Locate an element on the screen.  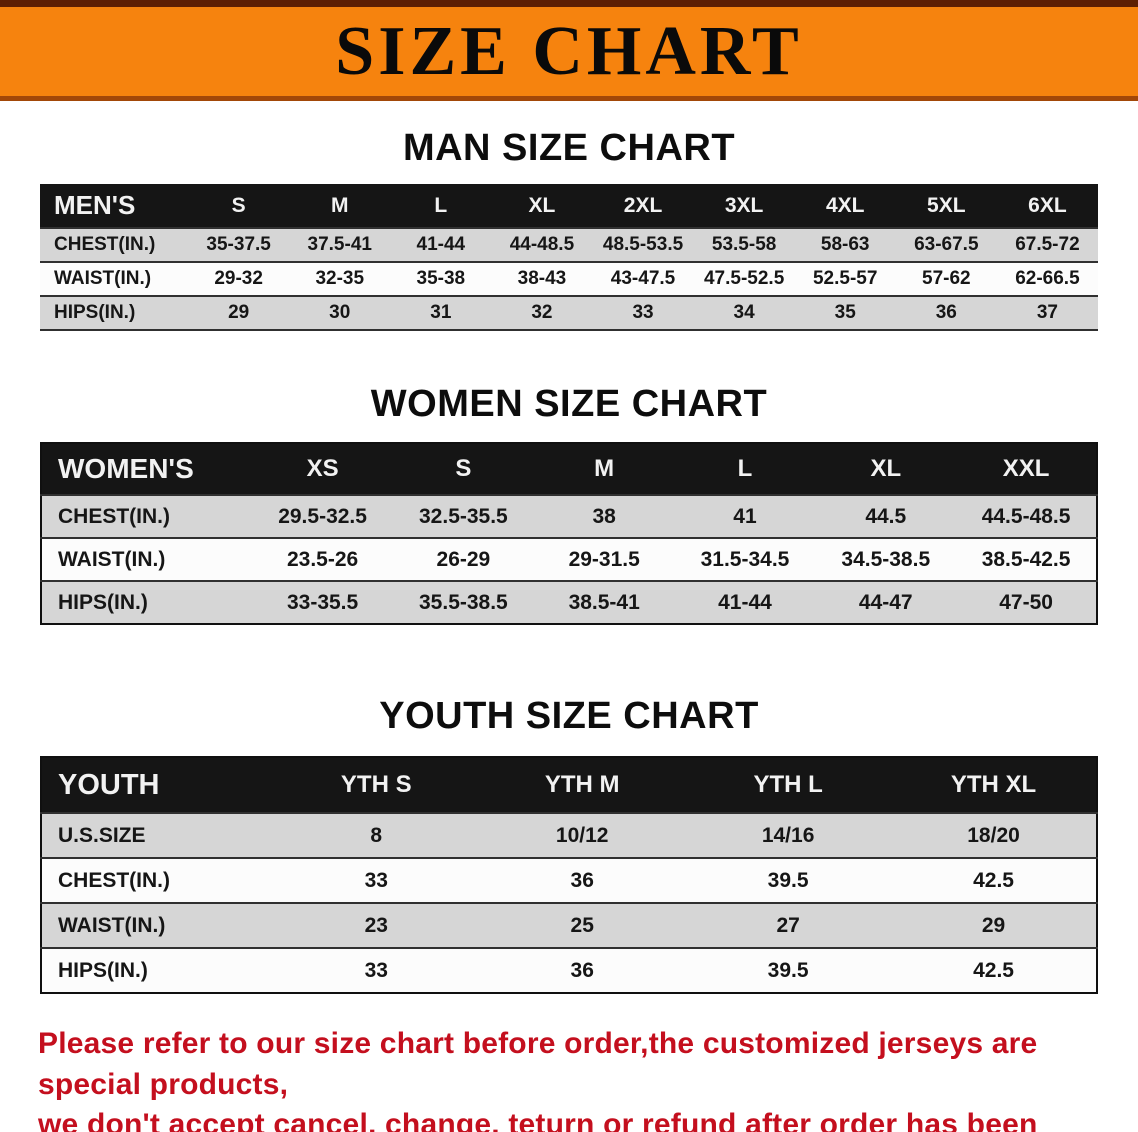
table-cell: 37.5-41 is located at coordinates (339, 244).